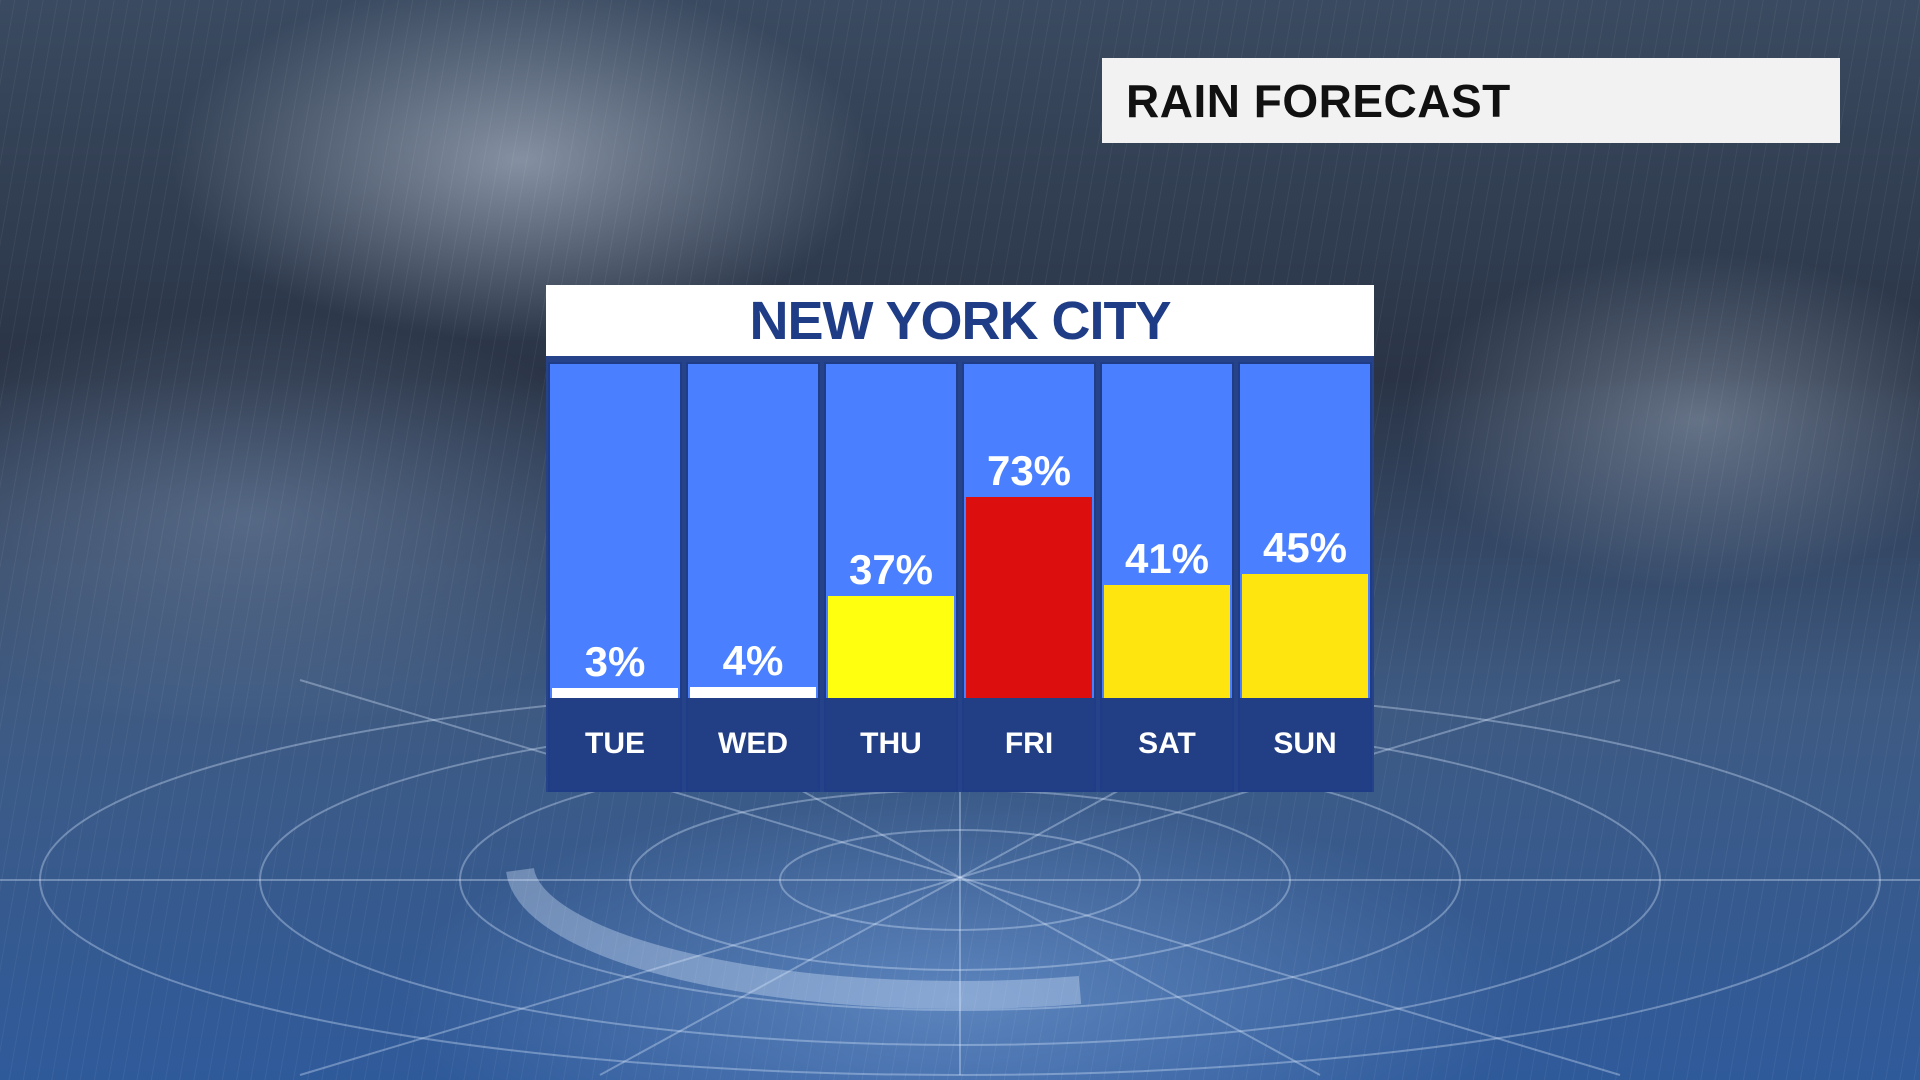 This screenshot has height=1080, width=1920. I want to click on data-label: 41%, so click(1167, 559).